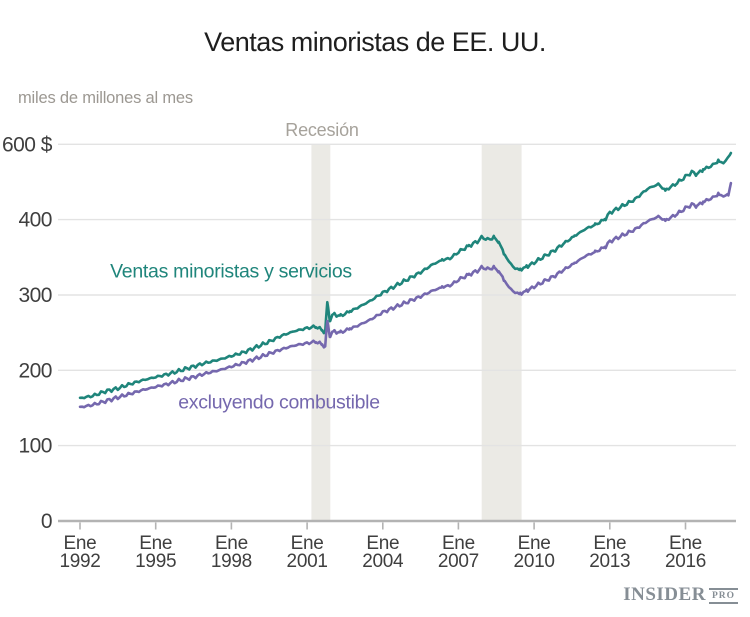  I want to click on brand-logo: INSIDER PRO, so click(680, 595).